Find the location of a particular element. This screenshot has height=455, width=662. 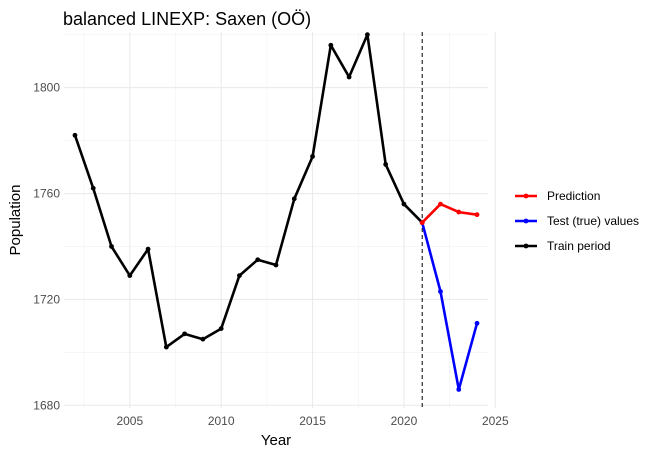

legend-label: Train period is located at coordinates (579, 246).